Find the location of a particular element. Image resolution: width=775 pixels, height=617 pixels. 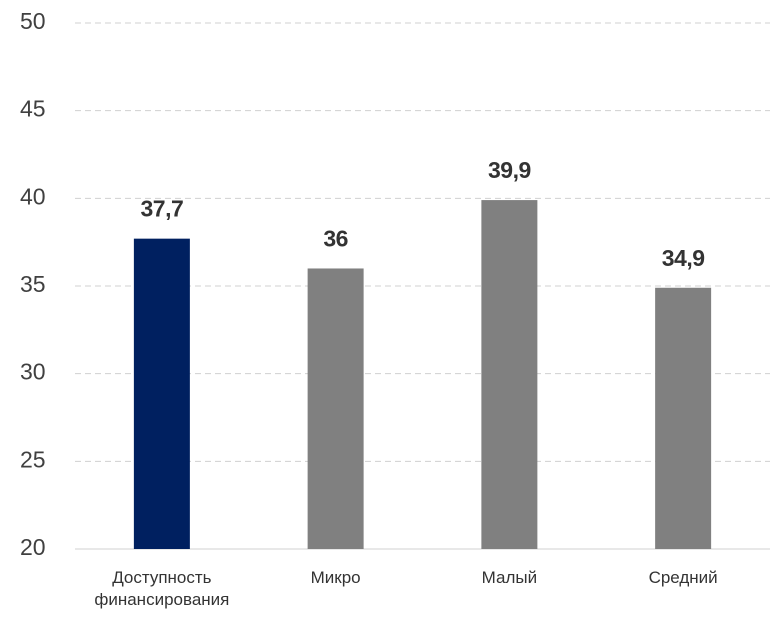

value-label: 37,7 is located at coordinates (161, 209).